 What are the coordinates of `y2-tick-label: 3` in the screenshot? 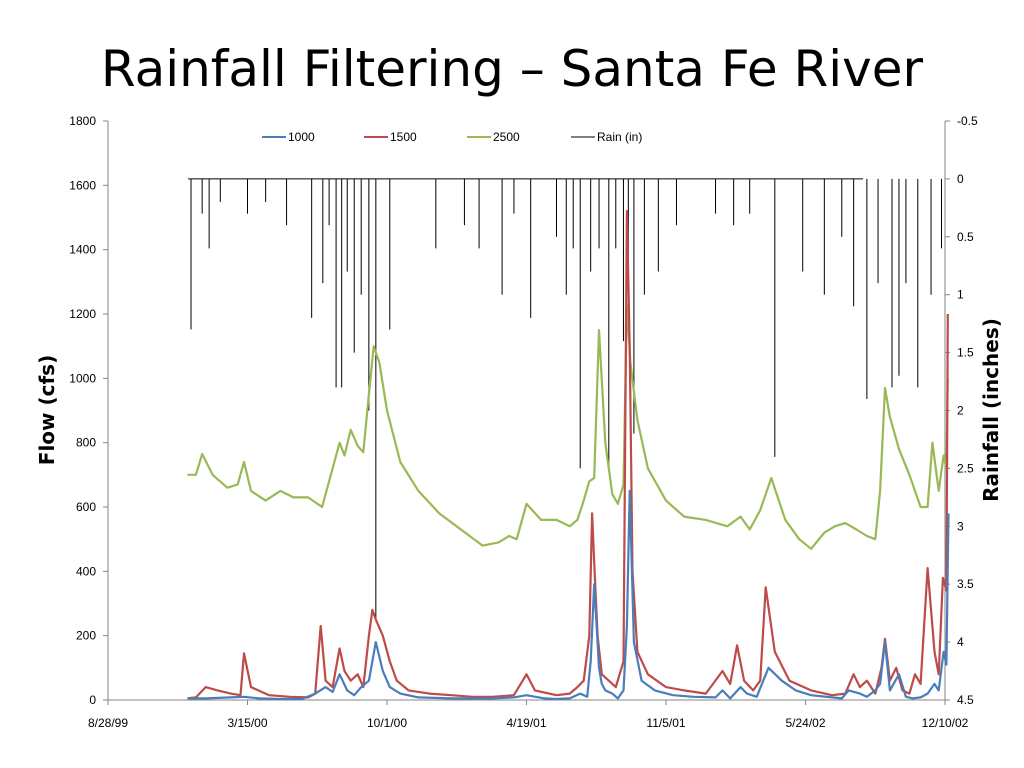 It's located at (960, 526).